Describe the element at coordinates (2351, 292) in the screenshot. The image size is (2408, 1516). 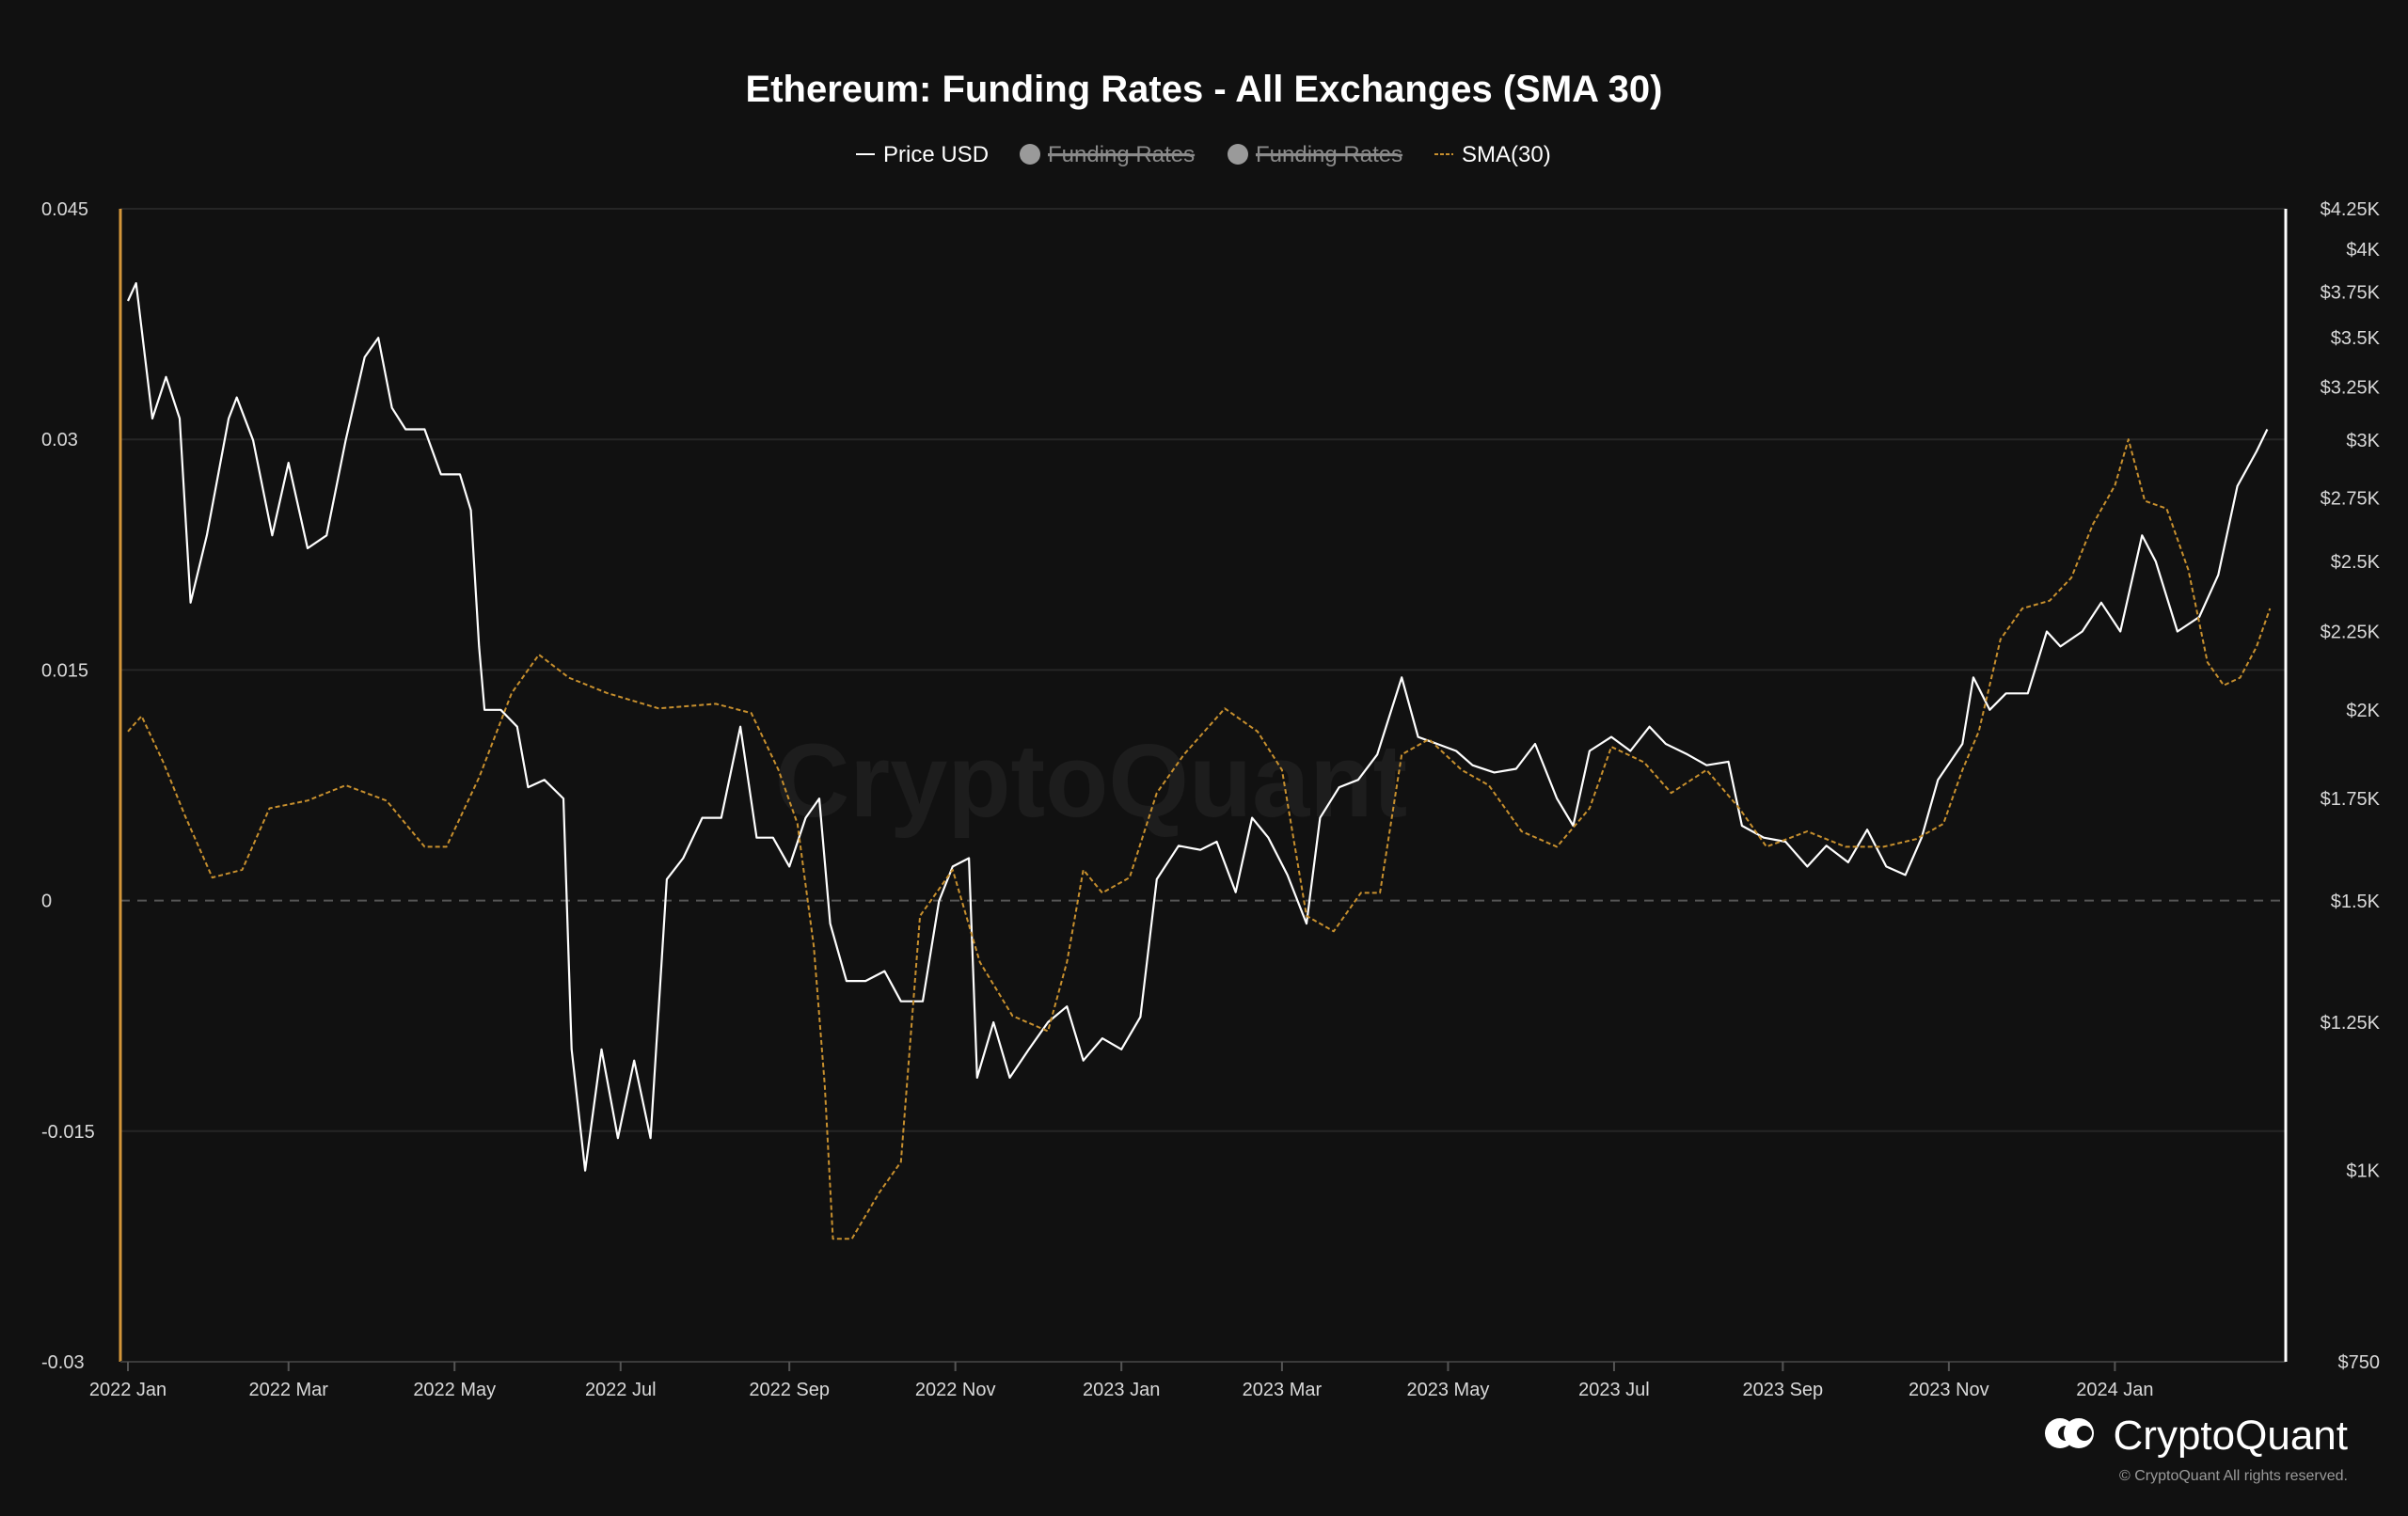
I see `y-right-tick-label: $3.75K` at that location.